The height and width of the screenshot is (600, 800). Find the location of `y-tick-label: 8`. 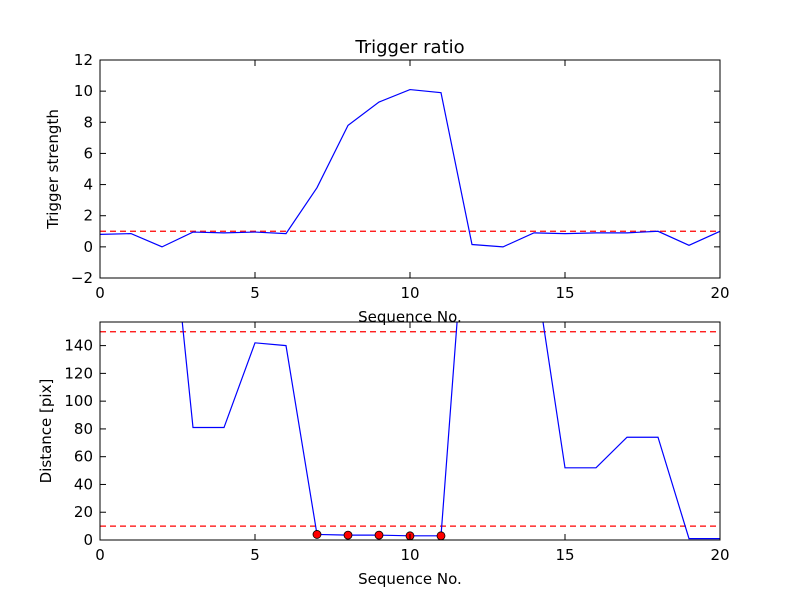

y-tick-label: 8 is located at coordinates (88, 122).